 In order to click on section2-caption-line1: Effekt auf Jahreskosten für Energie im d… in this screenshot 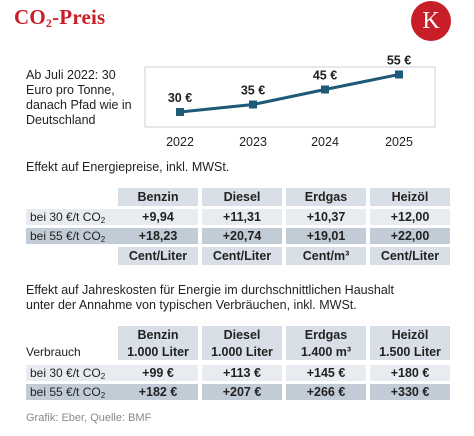, I will do `click(210, 290)`.